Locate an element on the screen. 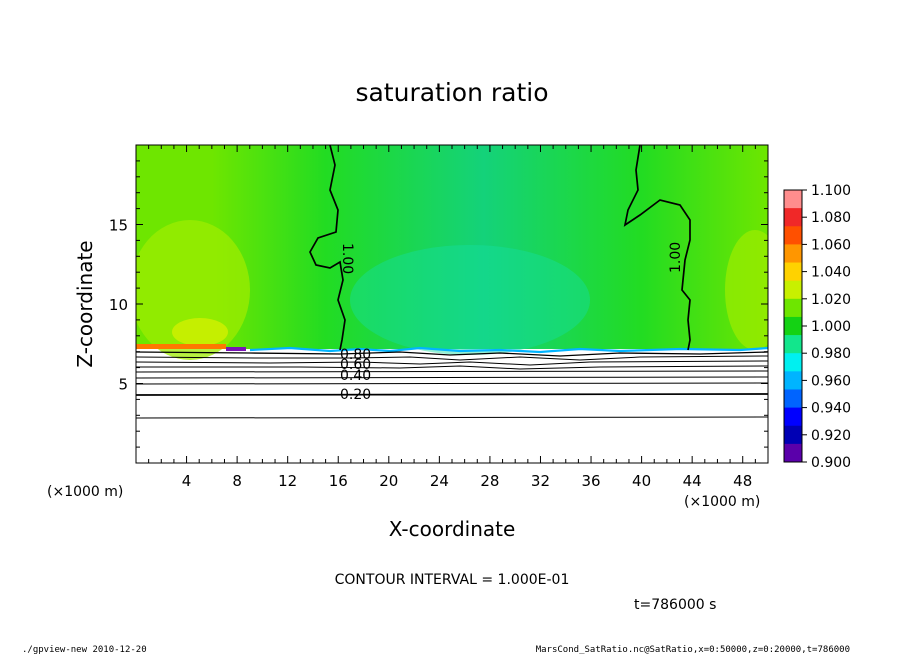 This screenshot has height=654, width=904. x-tick-label: 8 is located at coordinates (237, 481).